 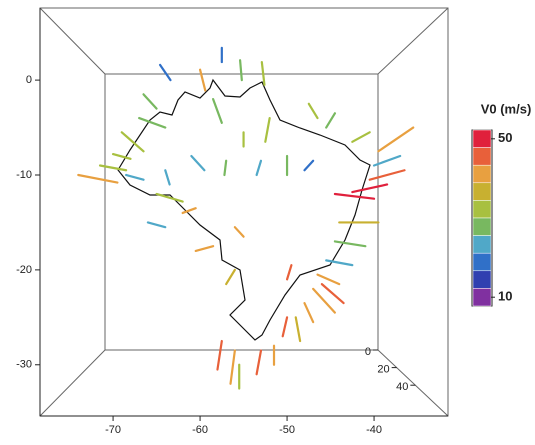 I want to click on x-tick-label: -60, so click(x=200, y=430).